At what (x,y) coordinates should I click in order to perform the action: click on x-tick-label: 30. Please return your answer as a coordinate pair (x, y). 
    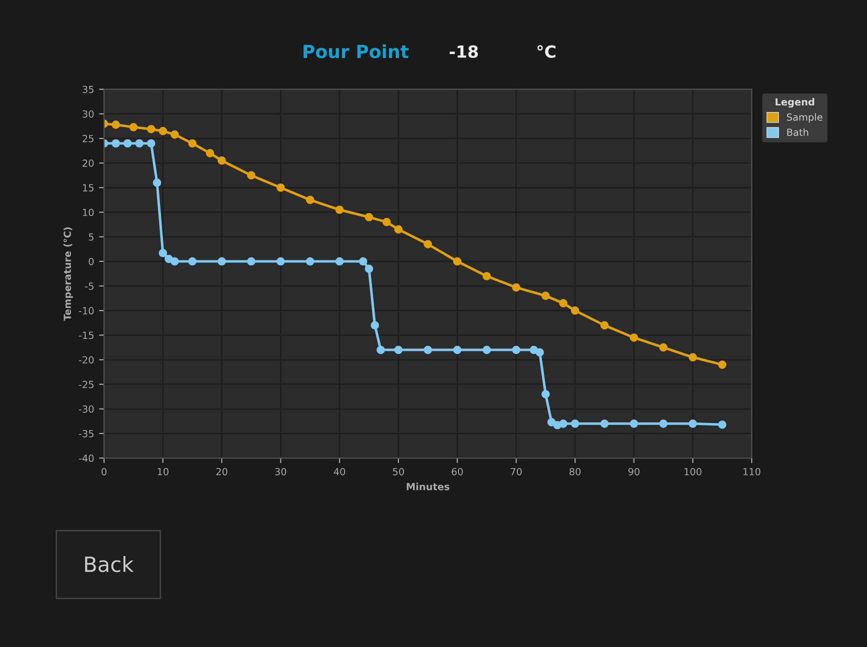
    Looking at the image, I should click on (280, 472).